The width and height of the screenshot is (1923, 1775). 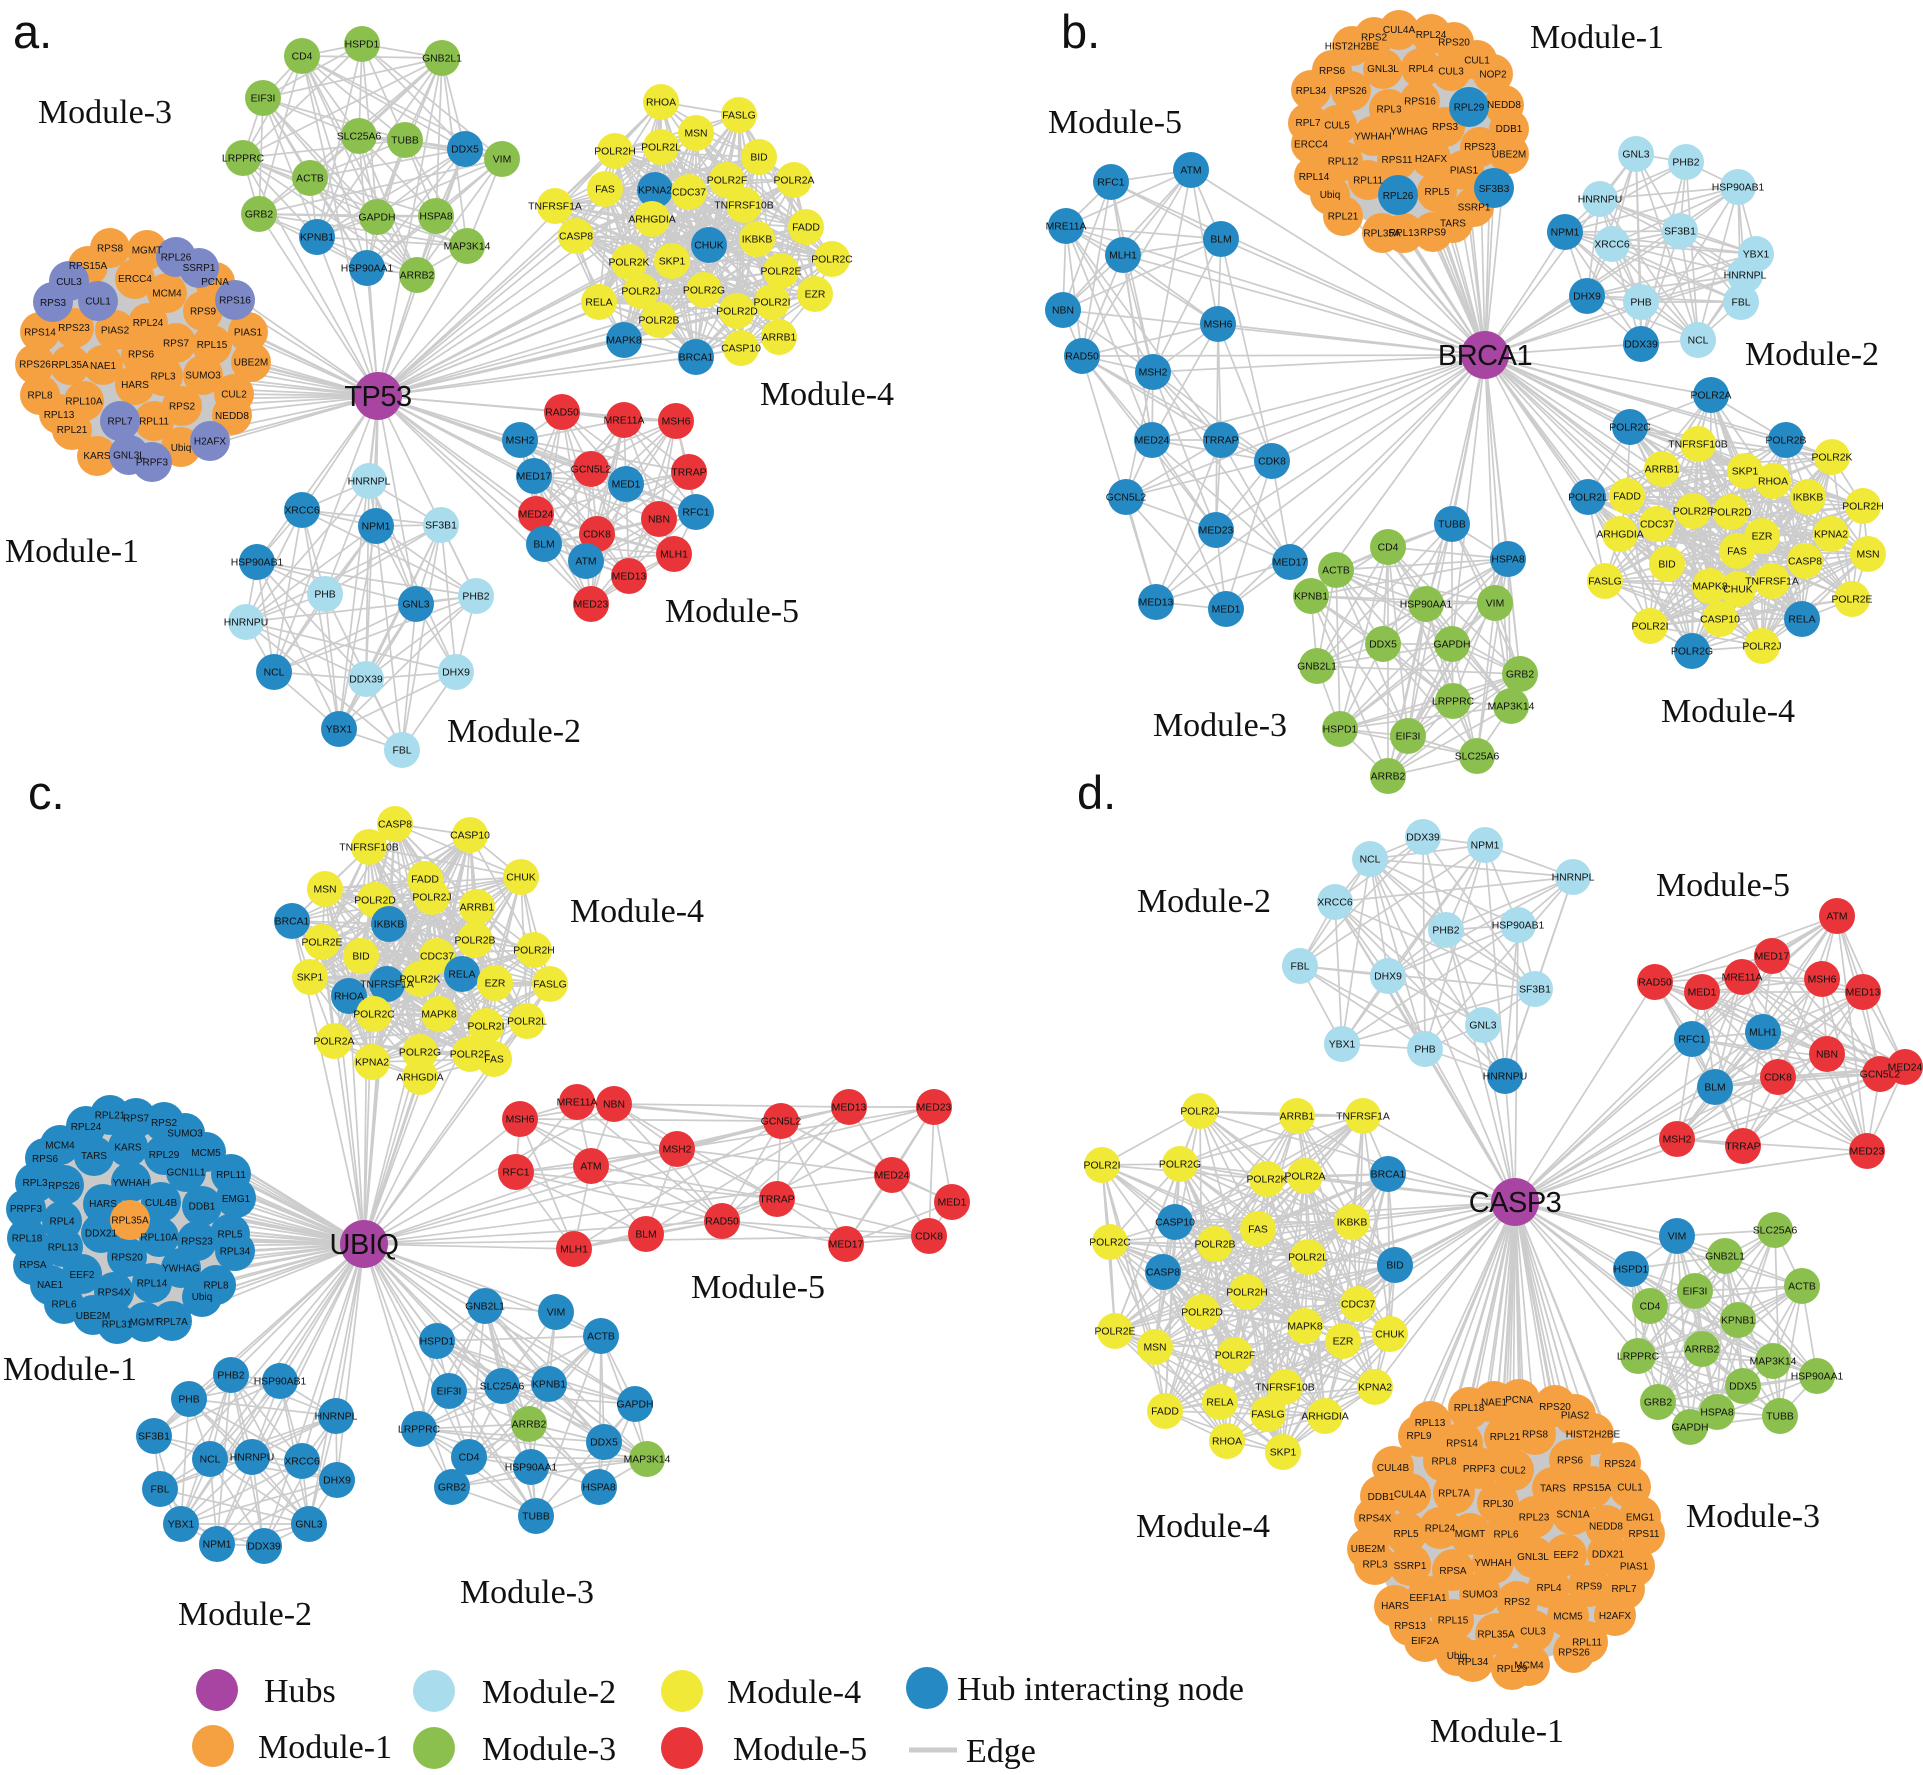 What do you see at coordinates (1218, 325) in the screenshot?
I see `svg-text: MSH6` at bounding box center [1218, 325].